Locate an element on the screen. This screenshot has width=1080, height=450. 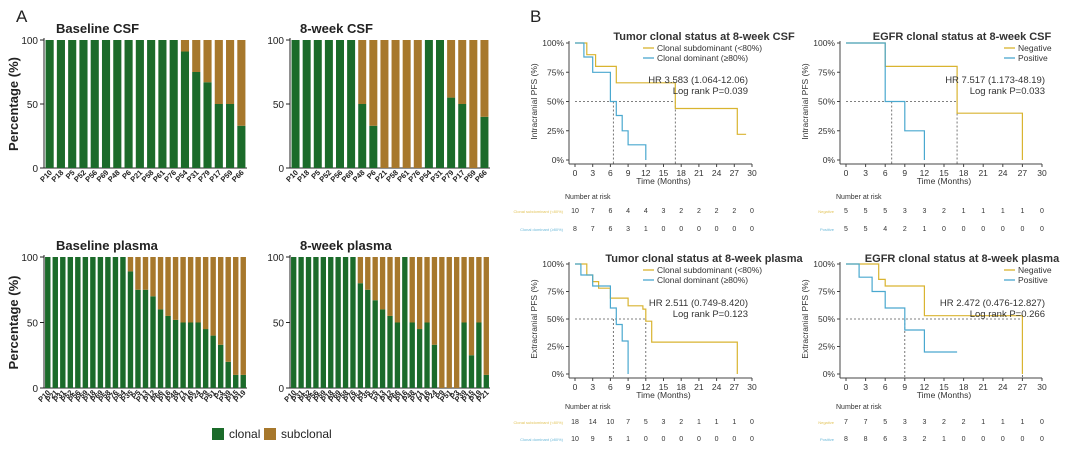
survival-curve-group1 is located at coordinates (661, 88).